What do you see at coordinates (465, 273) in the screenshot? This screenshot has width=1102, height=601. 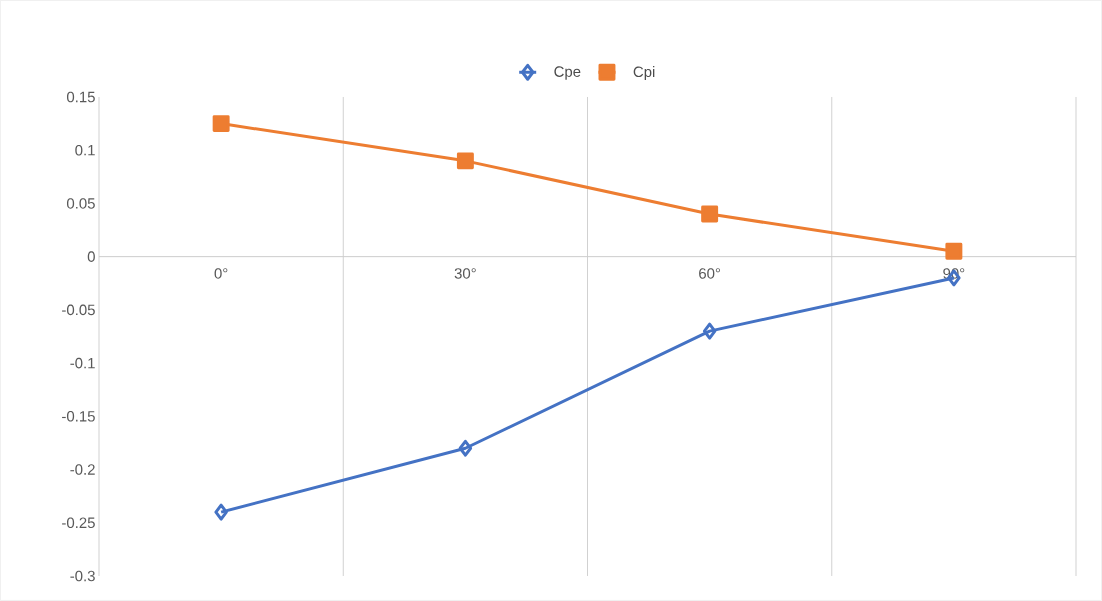 I see `x-tick-label: 30°` at bounding box center [465, 273].